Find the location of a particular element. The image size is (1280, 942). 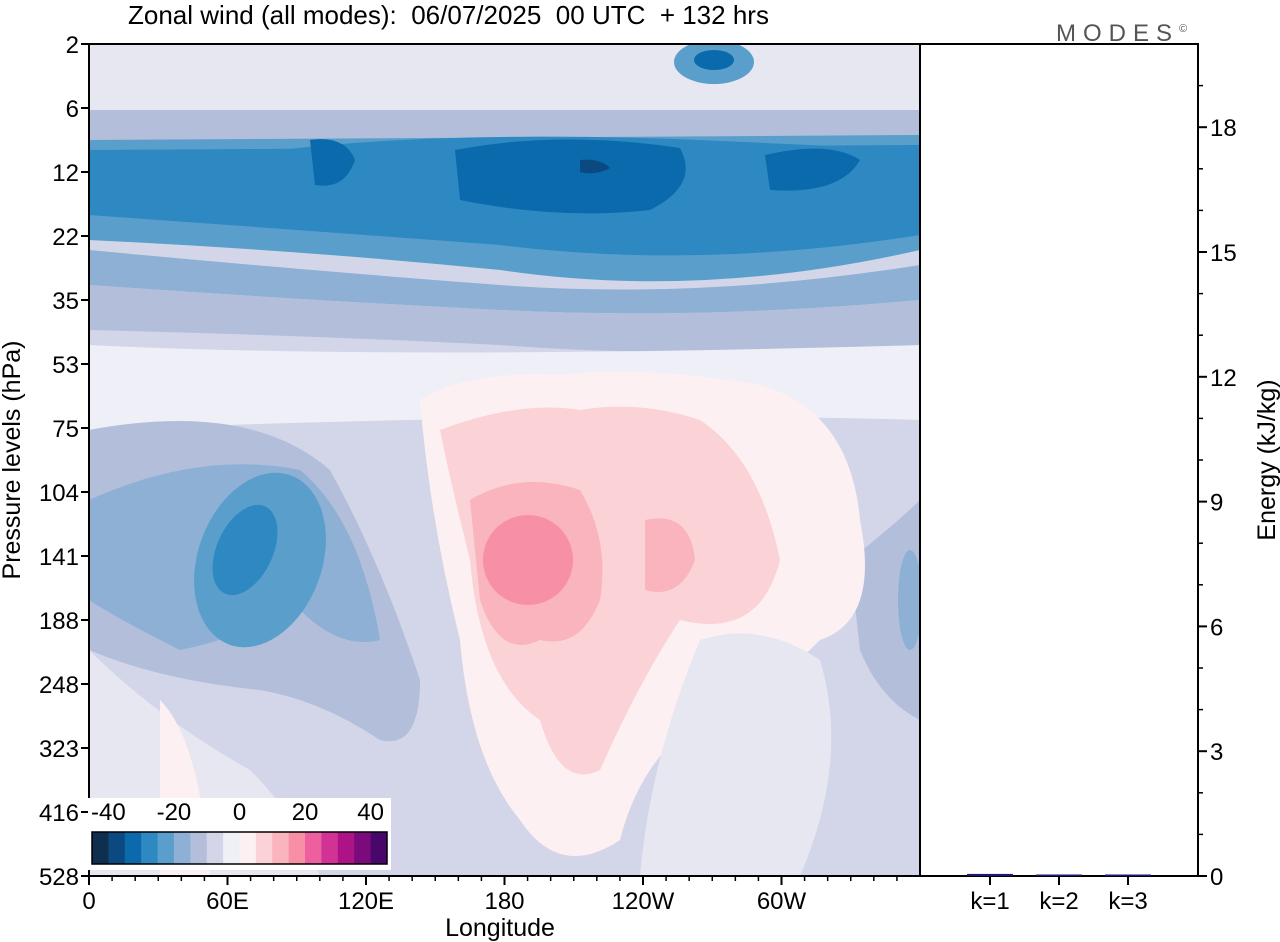

x-tick-label: 60E is located at coordinates (227, 901).